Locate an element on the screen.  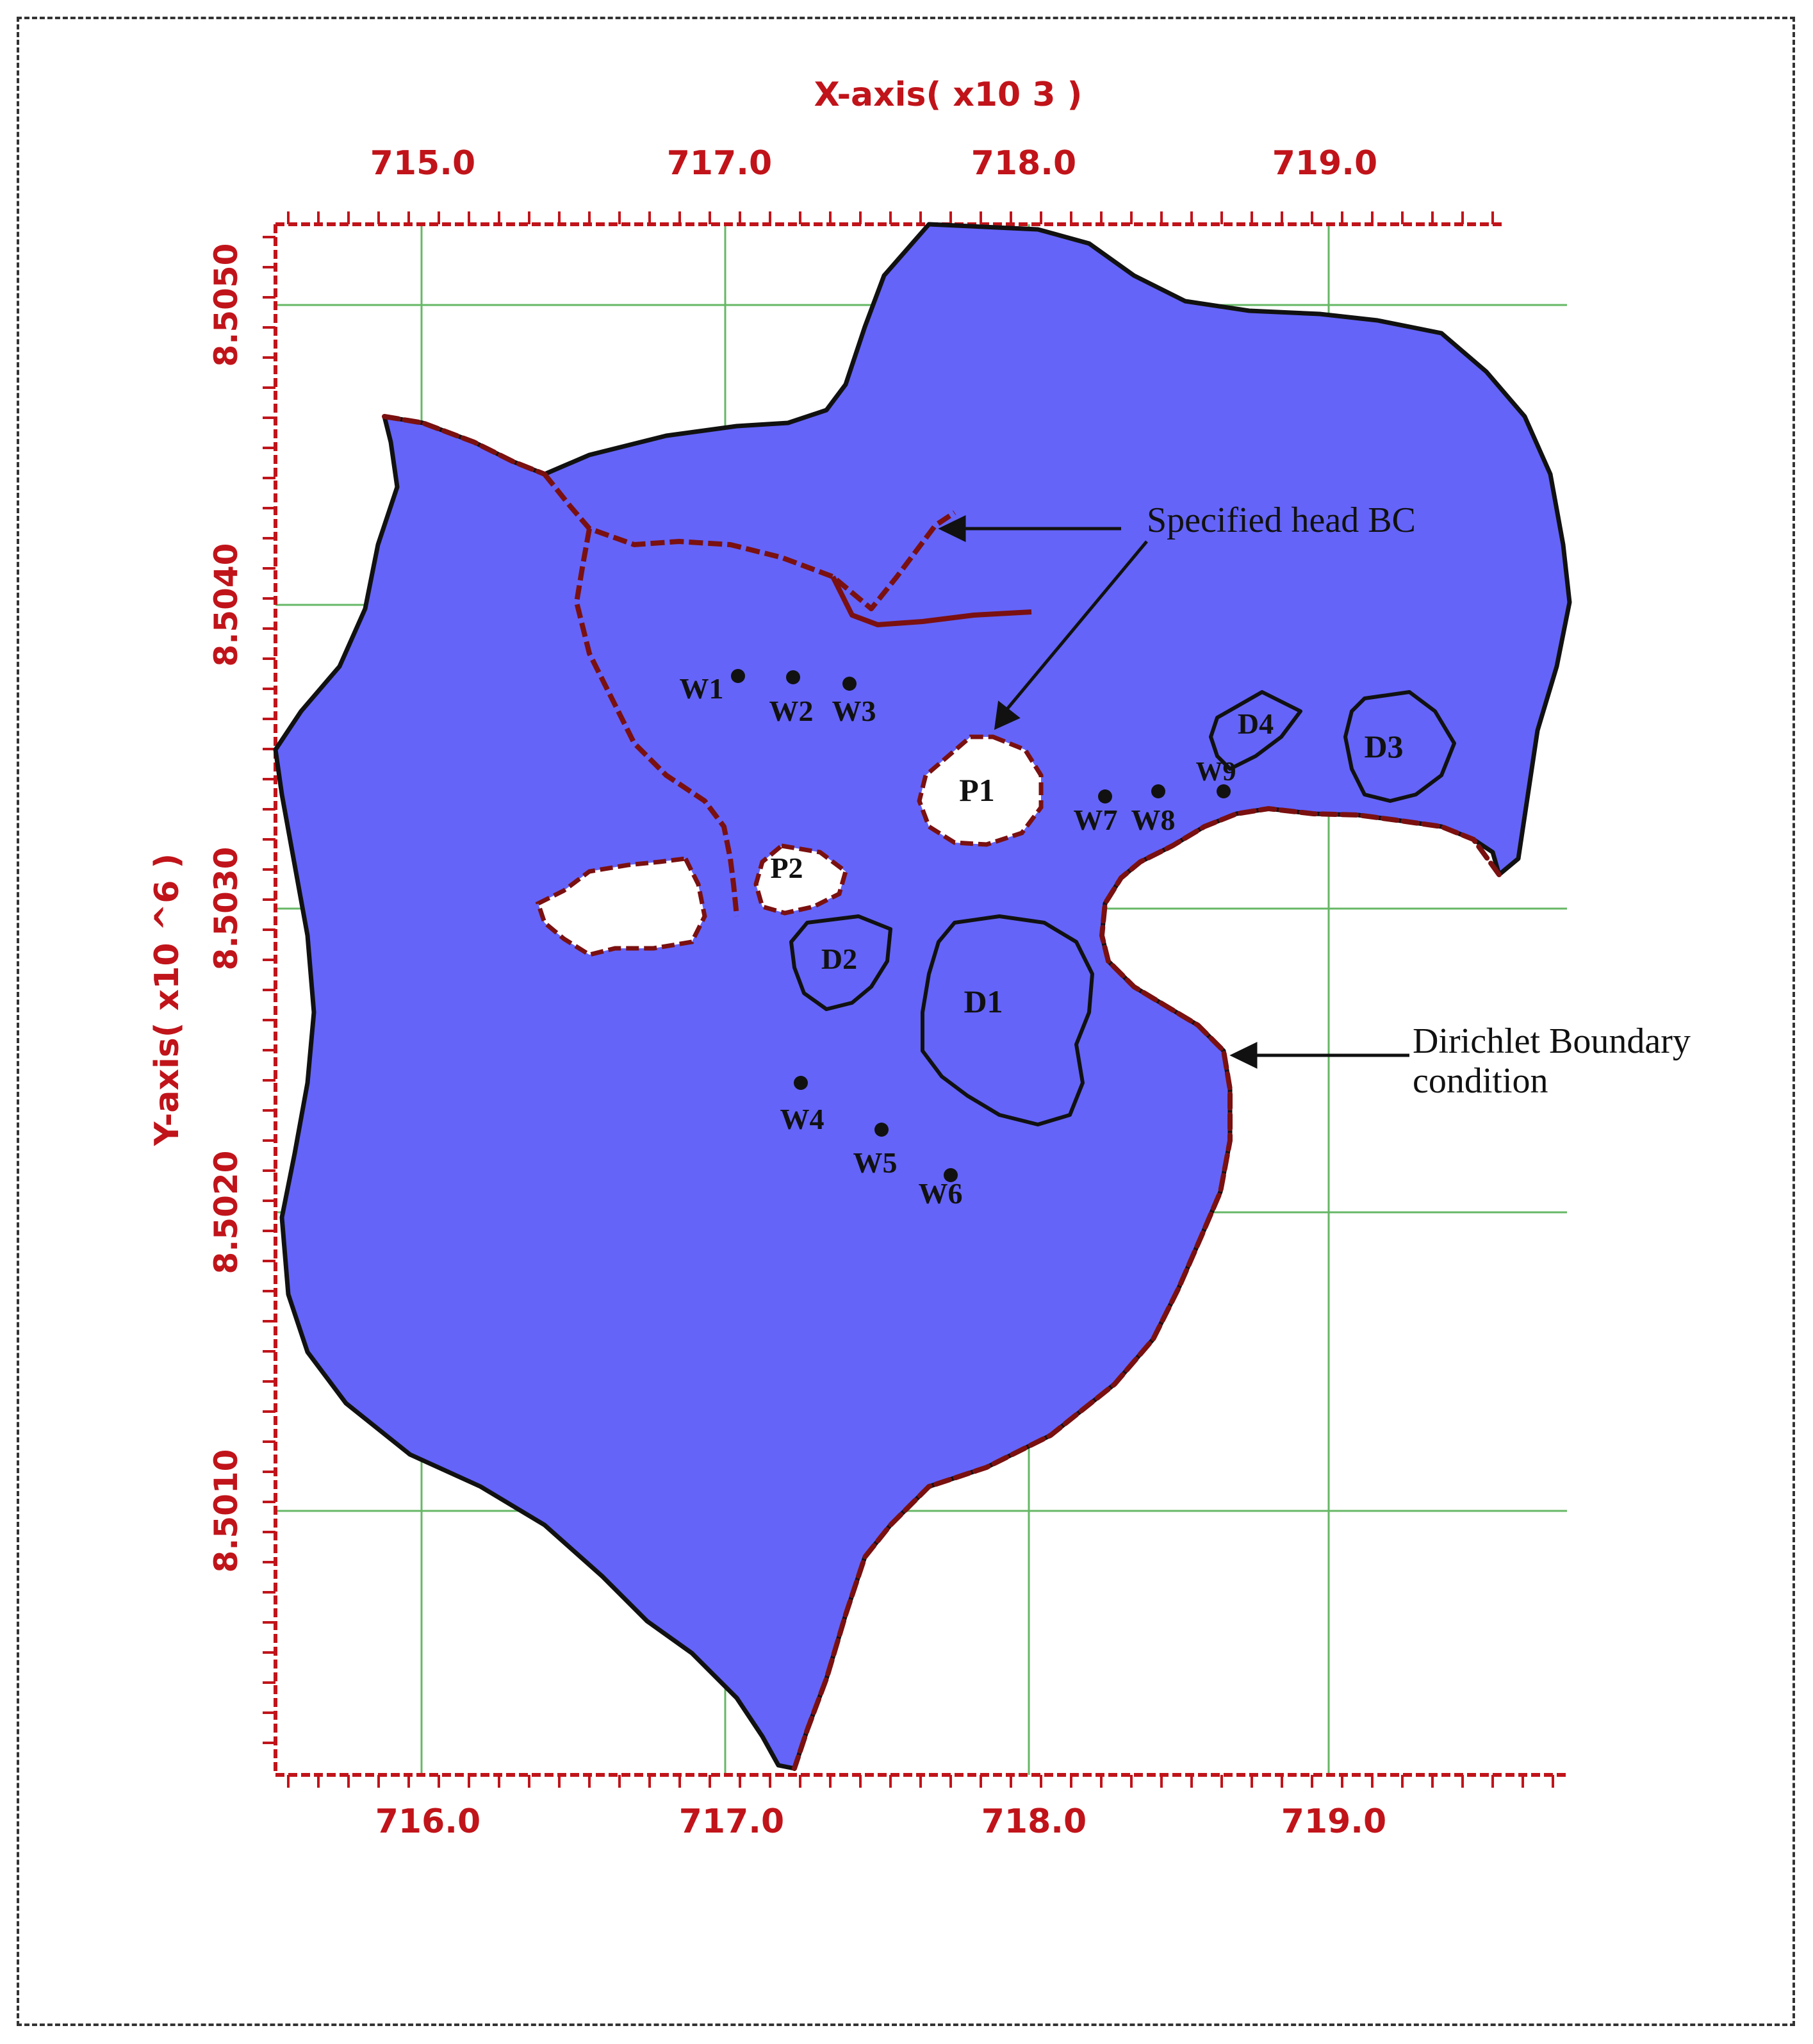
x-tick-bottom-4: 719.0 is located at coordinates (1334, 1821).